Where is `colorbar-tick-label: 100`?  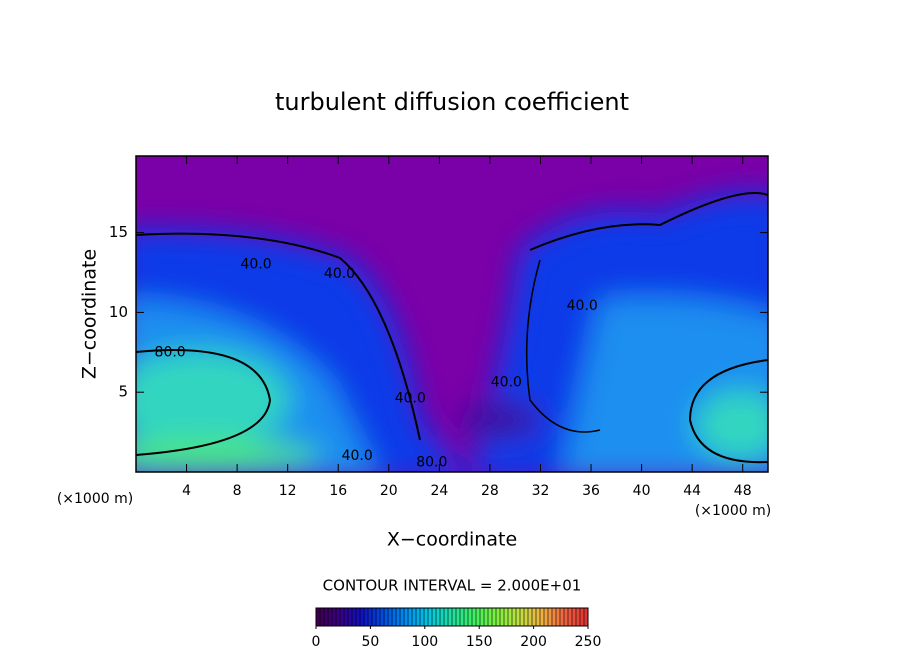
colorbar-tick-label: 100 is located at coordinates (424, 642).